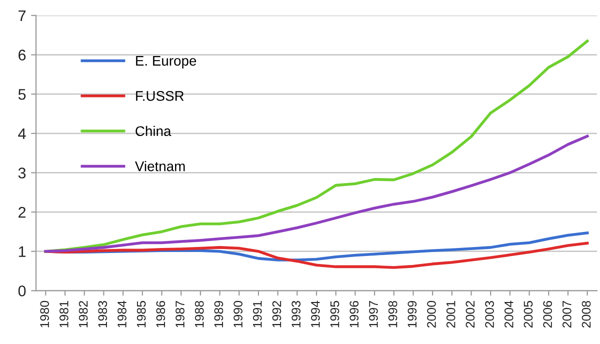  Describe the element at coordinates (154, 131) in the screenshot. I see `legend-label: China` at that location.